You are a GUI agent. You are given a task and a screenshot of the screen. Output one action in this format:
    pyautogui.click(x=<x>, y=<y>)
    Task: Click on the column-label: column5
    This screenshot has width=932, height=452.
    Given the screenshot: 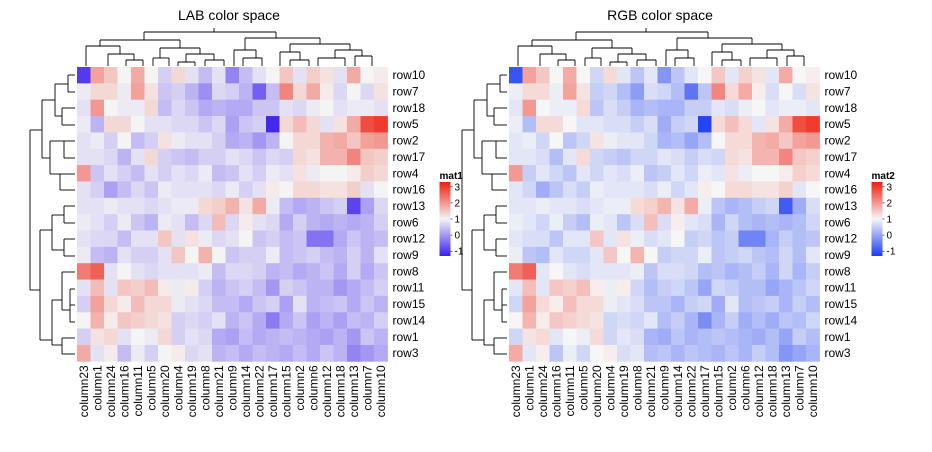 What is the action you would take?
    pyautogui.click(x=151, y=388)
    